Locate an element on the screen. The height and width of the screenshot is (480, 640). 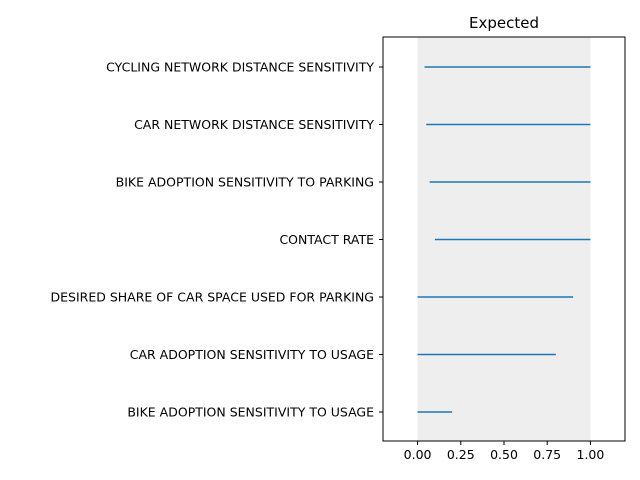
y-tick-label: CYCLING NETWORK DISTANCE SENSITIVITY is located at coordinates (240, 67).